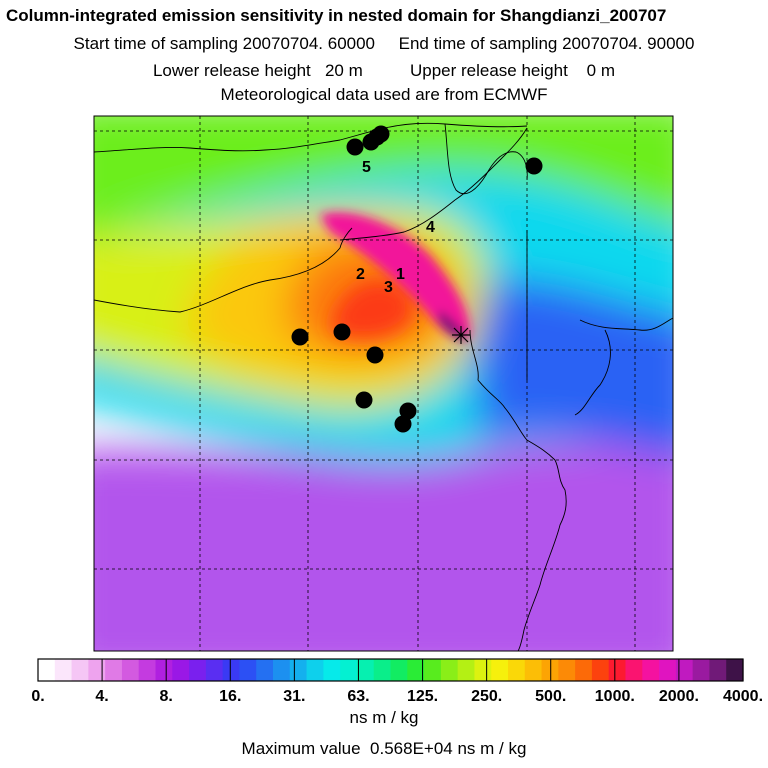  Describe the element at coordinates (430, 227) in the screenshot. I see `label-4: 4` at that location.